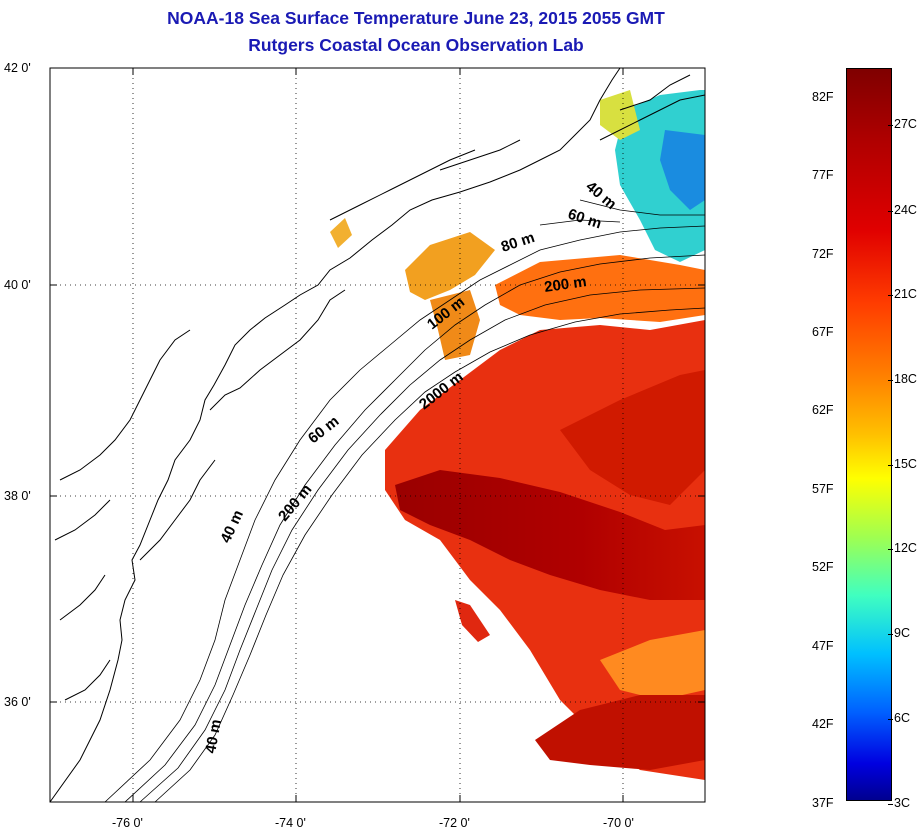 The width and height of the screenshot is (920, 832). I want to click on lon-label: -76 0', so click(127, 823).